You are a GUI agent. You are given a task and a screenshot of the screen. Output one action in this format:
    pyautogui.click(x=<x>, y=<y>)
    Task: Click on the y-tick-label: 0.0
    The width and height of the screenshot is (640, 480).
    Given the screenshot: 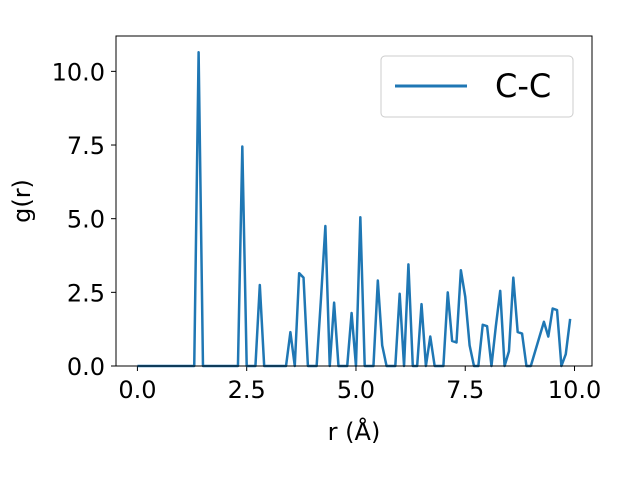 What is the action you would take?
    pyautogui.click(x=86, y=367)
    